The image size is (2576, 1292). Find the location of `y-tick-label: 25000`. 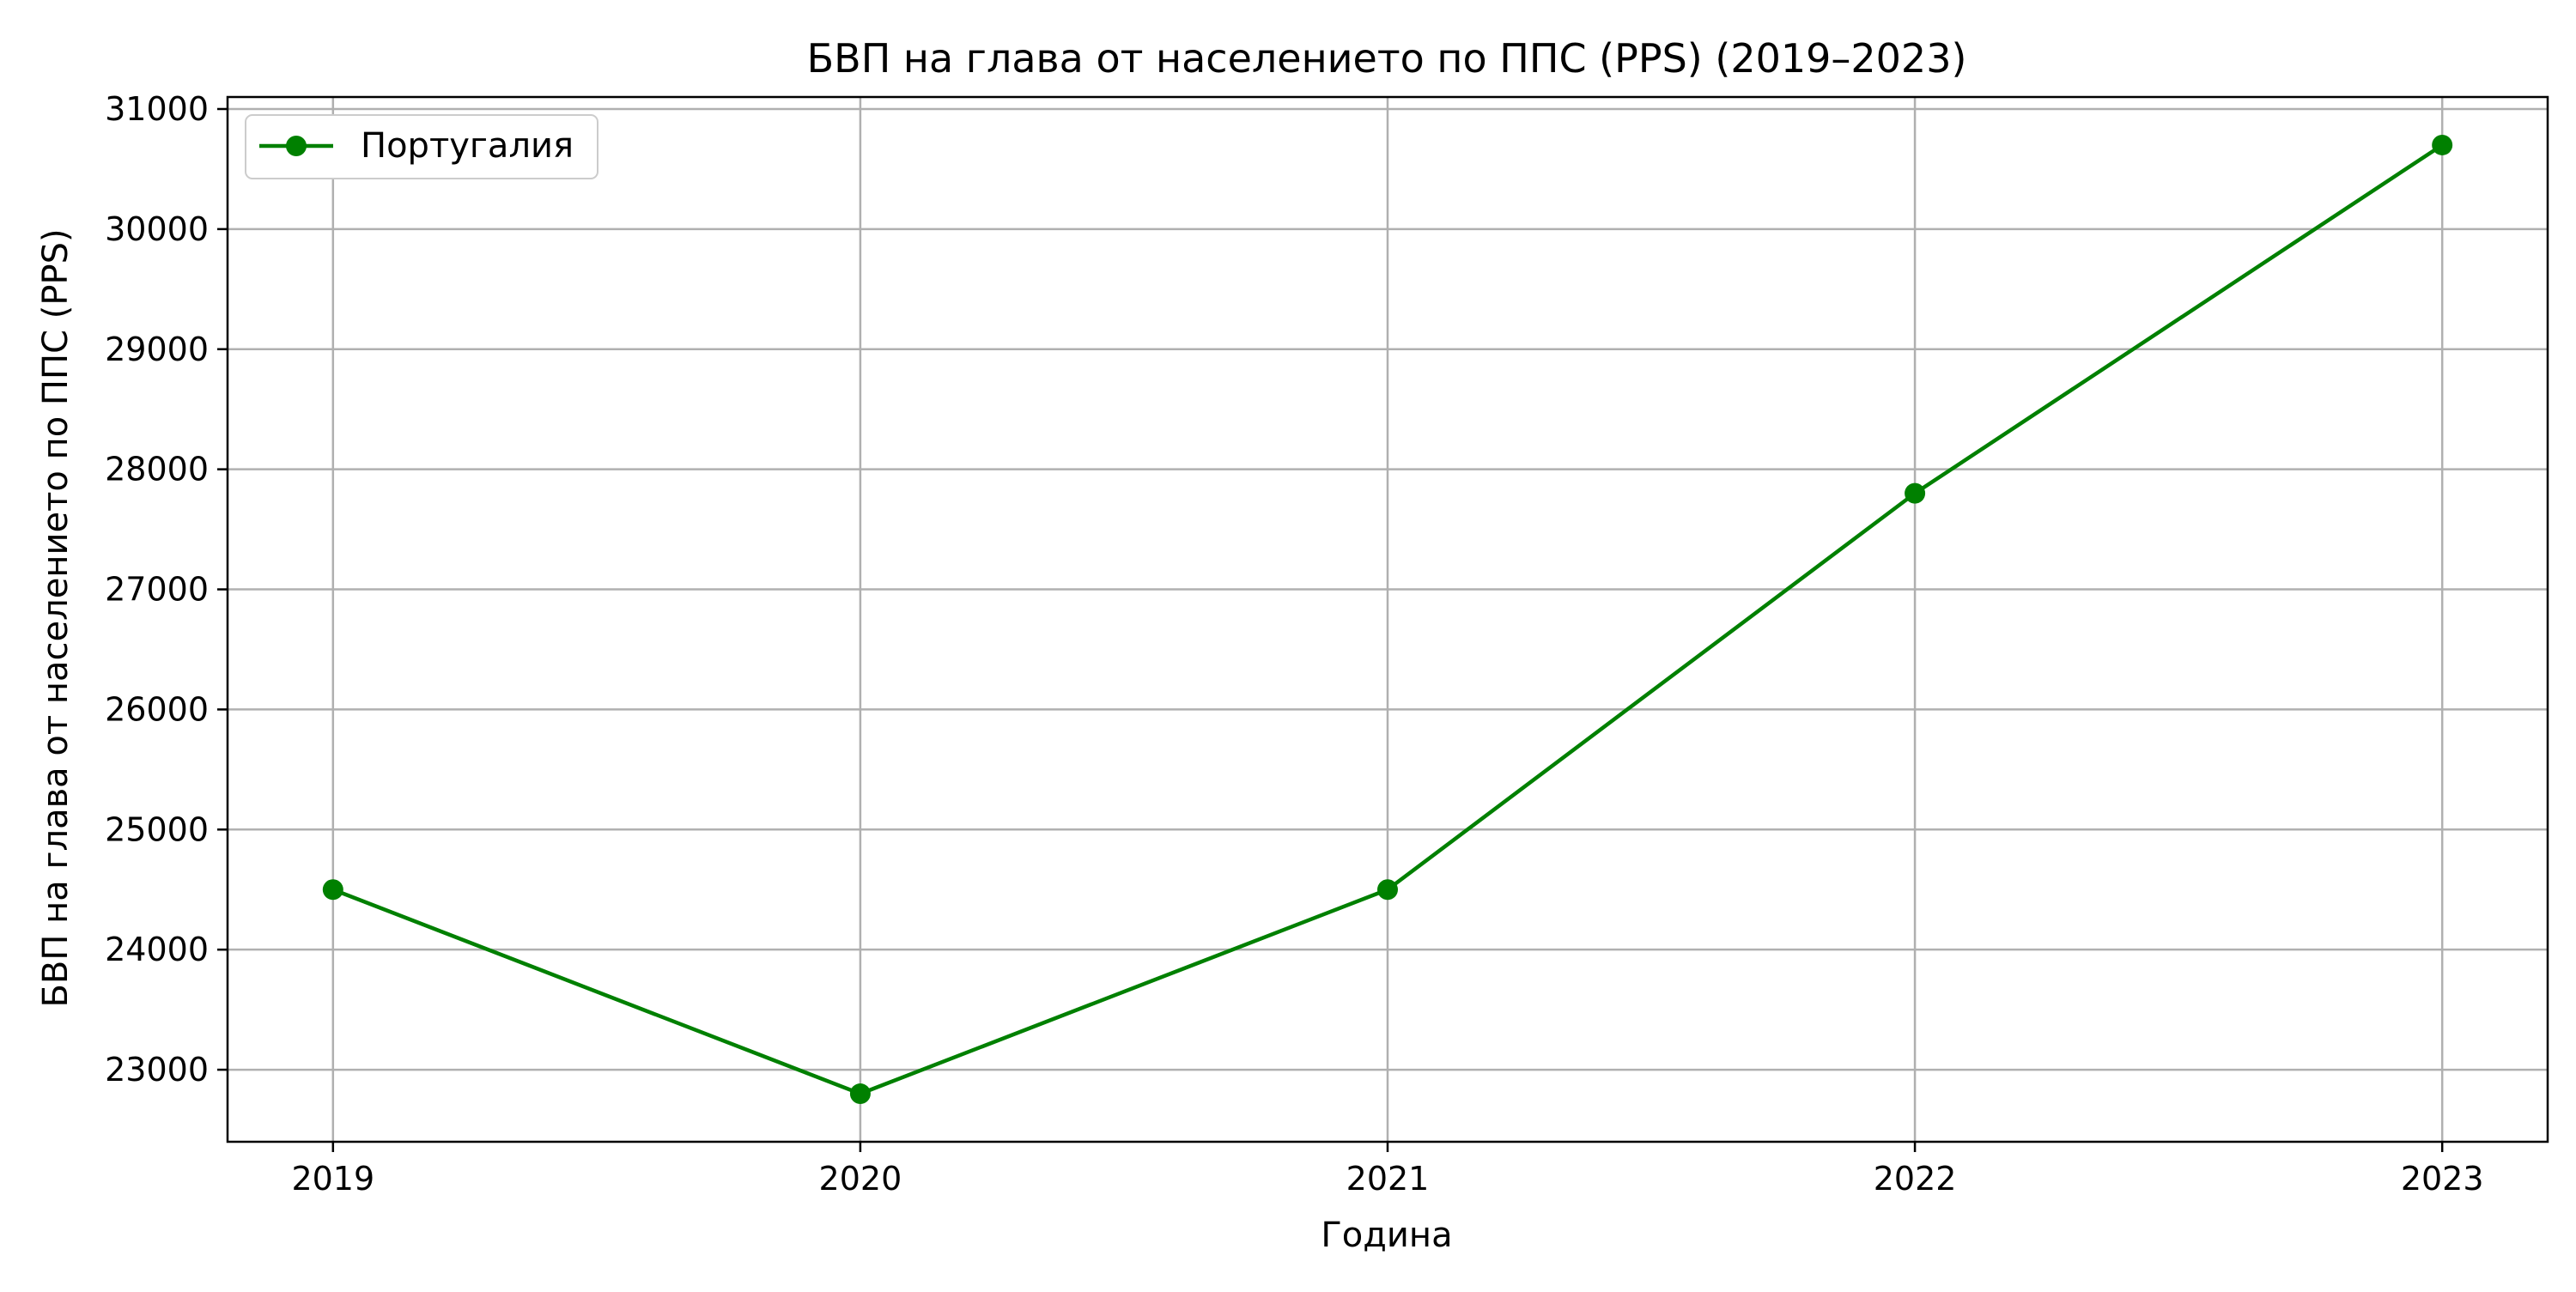

y-tick-label: 25000 is located at coordinates (157, 829).